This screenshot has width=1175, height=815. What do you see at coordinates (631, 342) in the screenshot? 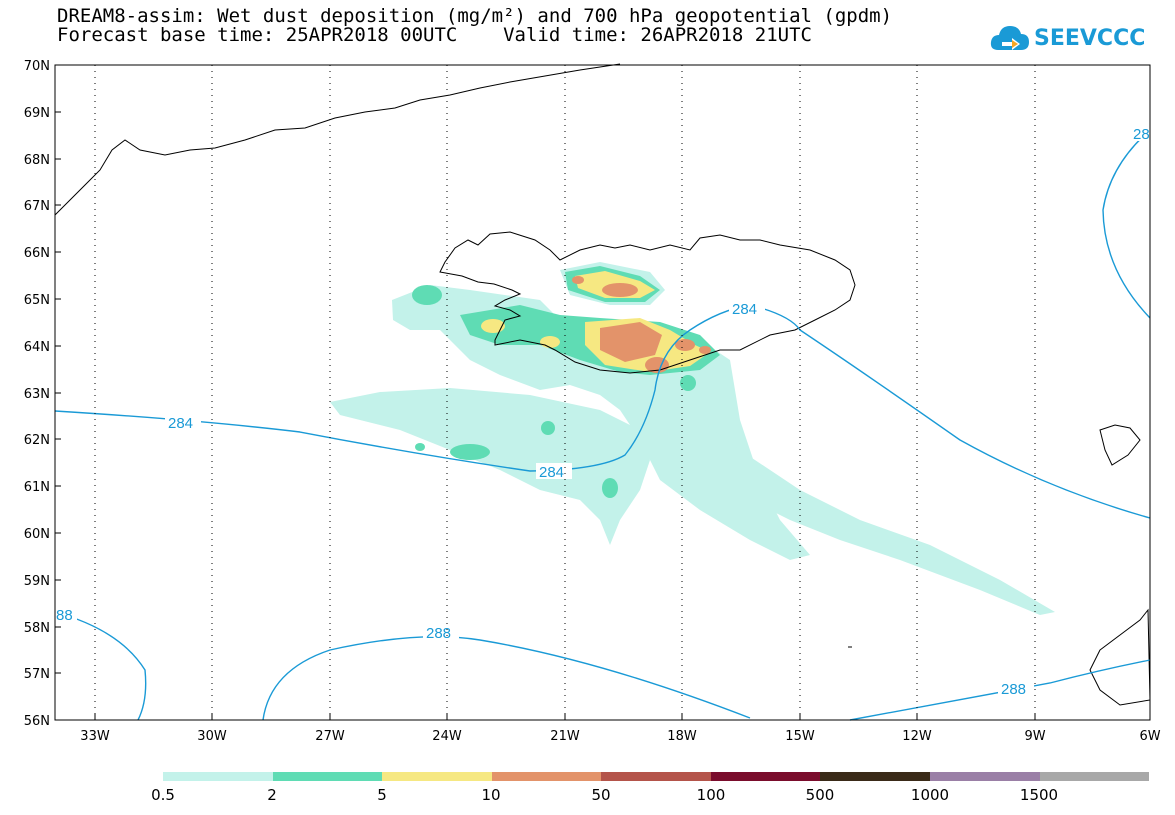
I see `dust-heavy-core` at bounding box center [631, 342].